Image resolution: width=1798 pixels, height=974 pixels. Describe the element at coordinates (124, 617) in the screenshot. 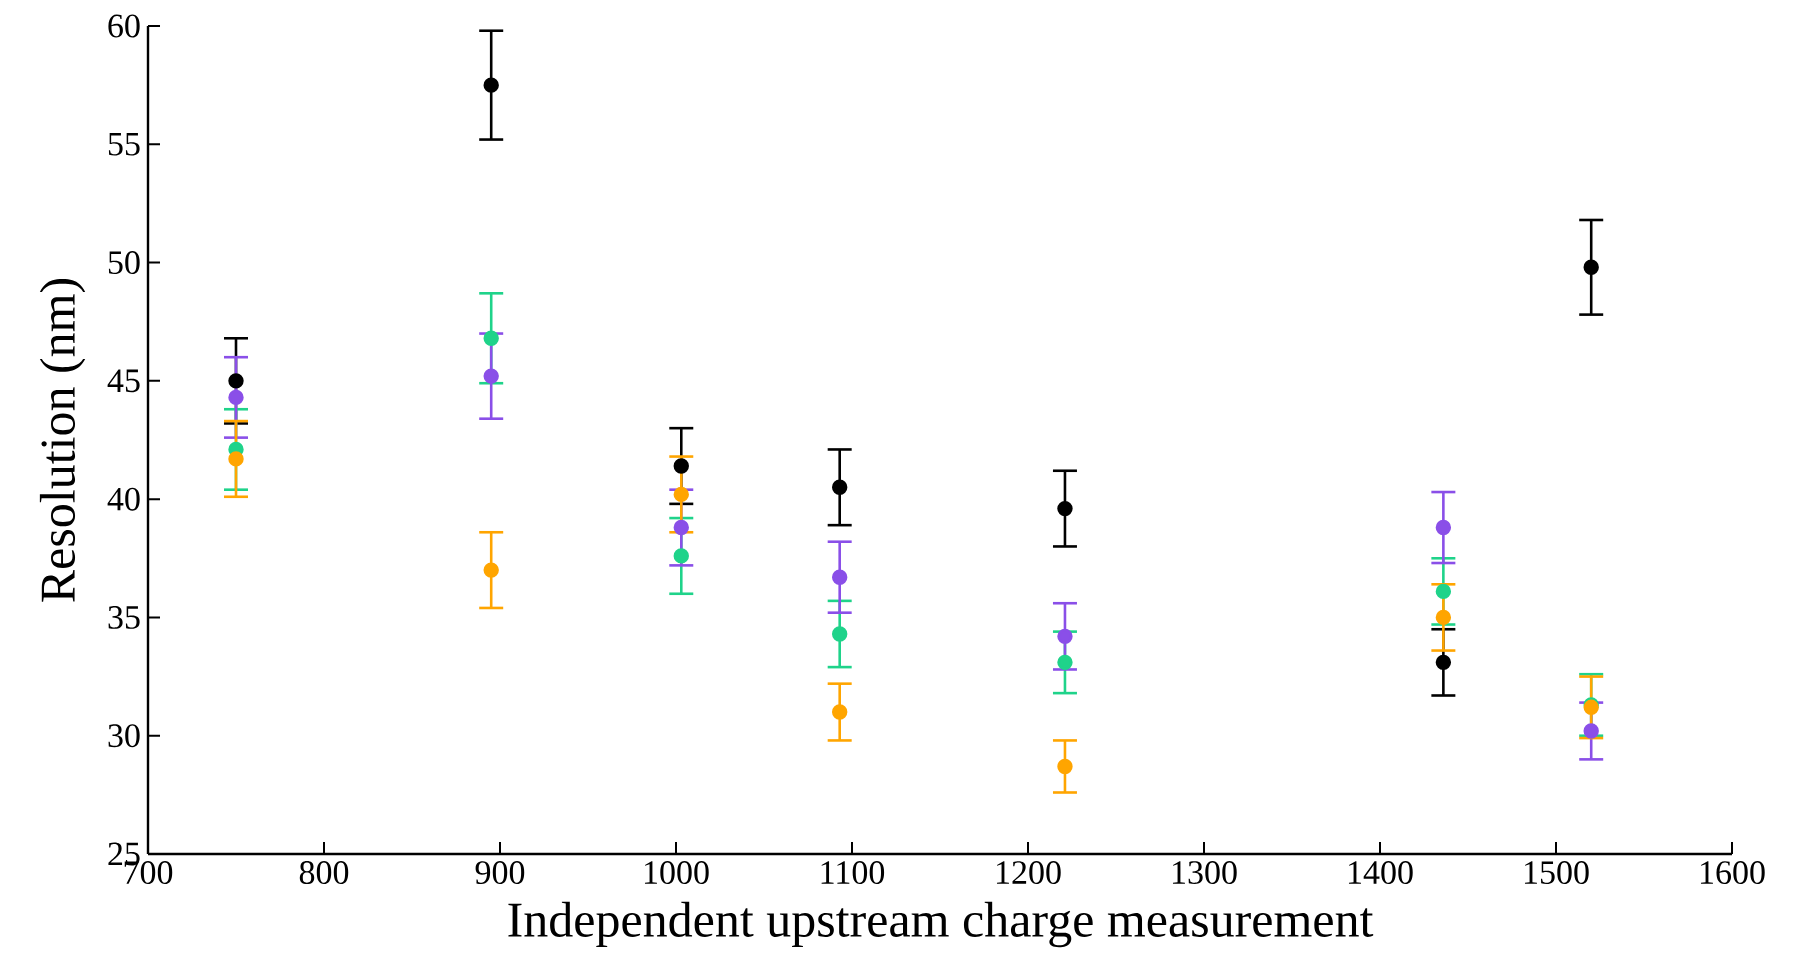

I see `y-tick-label: 35` at that location.